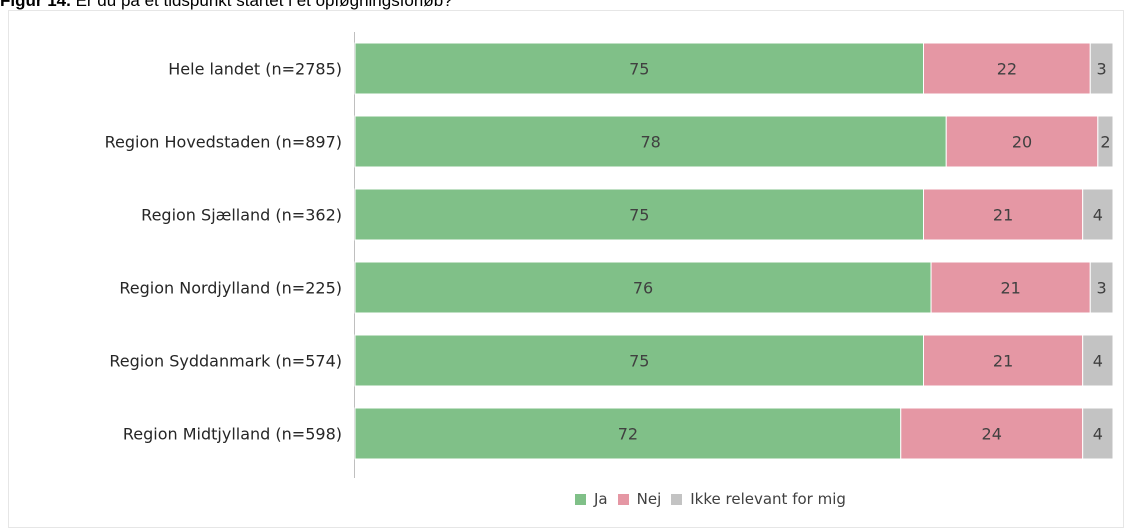 Image resolution: width=1127 pixels, height=530 pixels. Describe the element at coordinates (223, 142) in the screenshot. I see `category-label: Region Hovedstaden (n=897)` at that location.